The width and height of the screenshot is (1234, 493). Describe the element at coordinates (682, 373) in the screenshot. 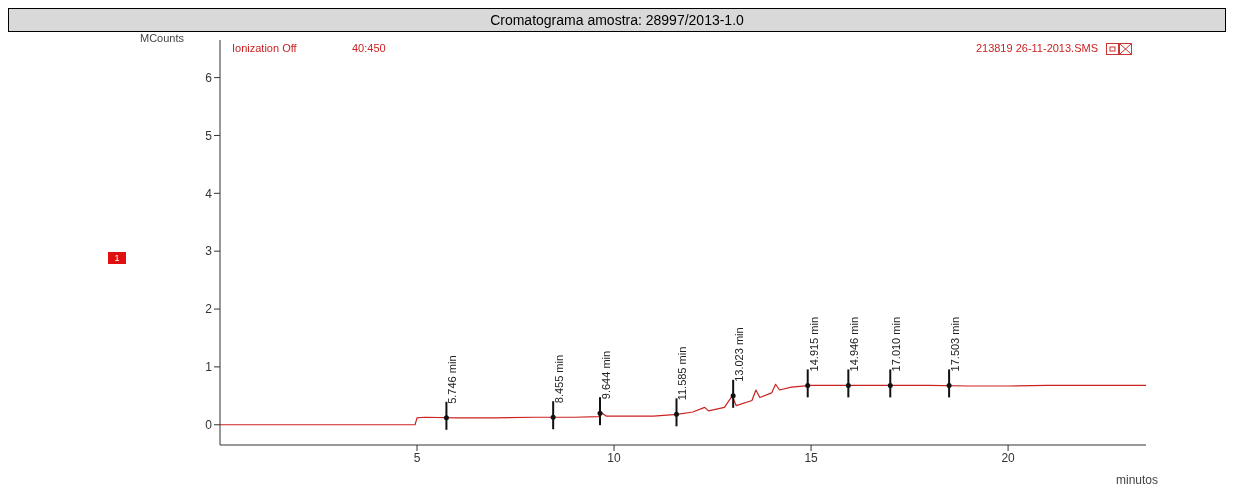

I see `annotation: 11.585 min` at that location.